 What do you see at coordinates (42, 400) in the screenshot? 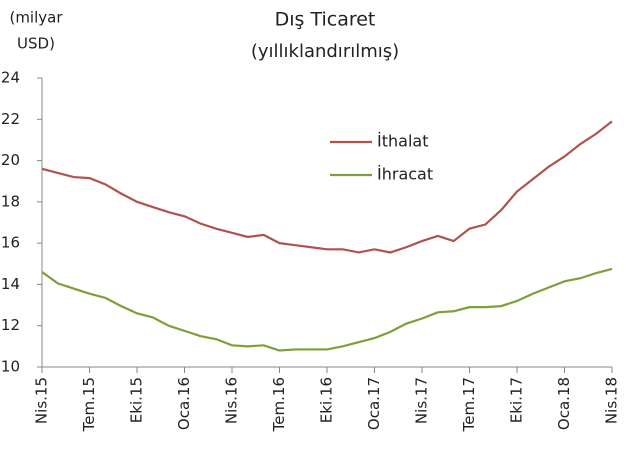
I see `x-tick-label: Nis.15` at bounding box center [42, 400].